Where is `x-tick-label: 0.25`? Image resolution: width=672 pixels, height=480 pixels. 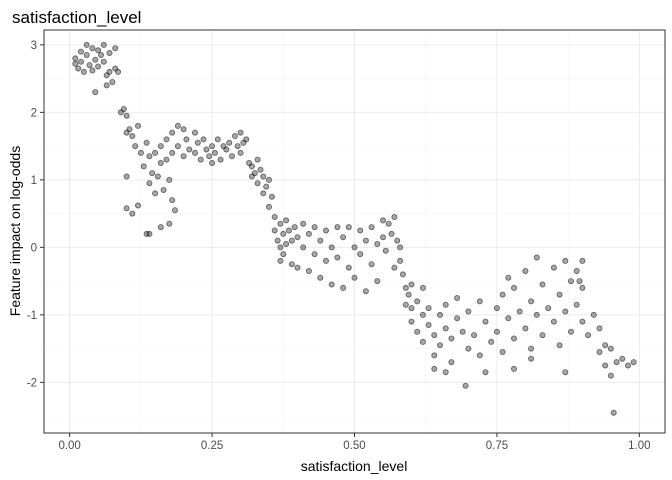 x-tick-label: 0.25 is located at coordinates (212, 446).